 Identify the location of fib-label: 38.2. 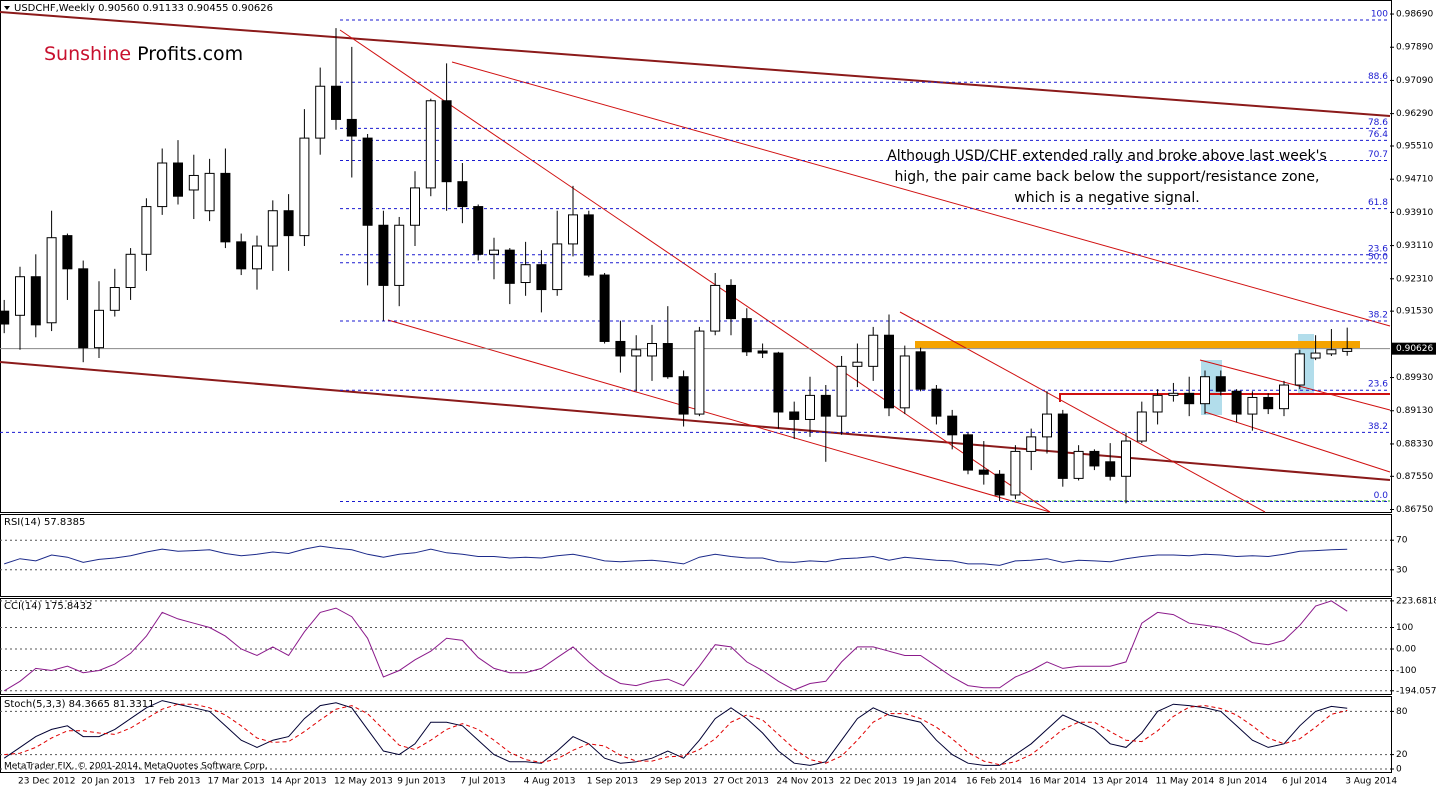
(1378, 315).